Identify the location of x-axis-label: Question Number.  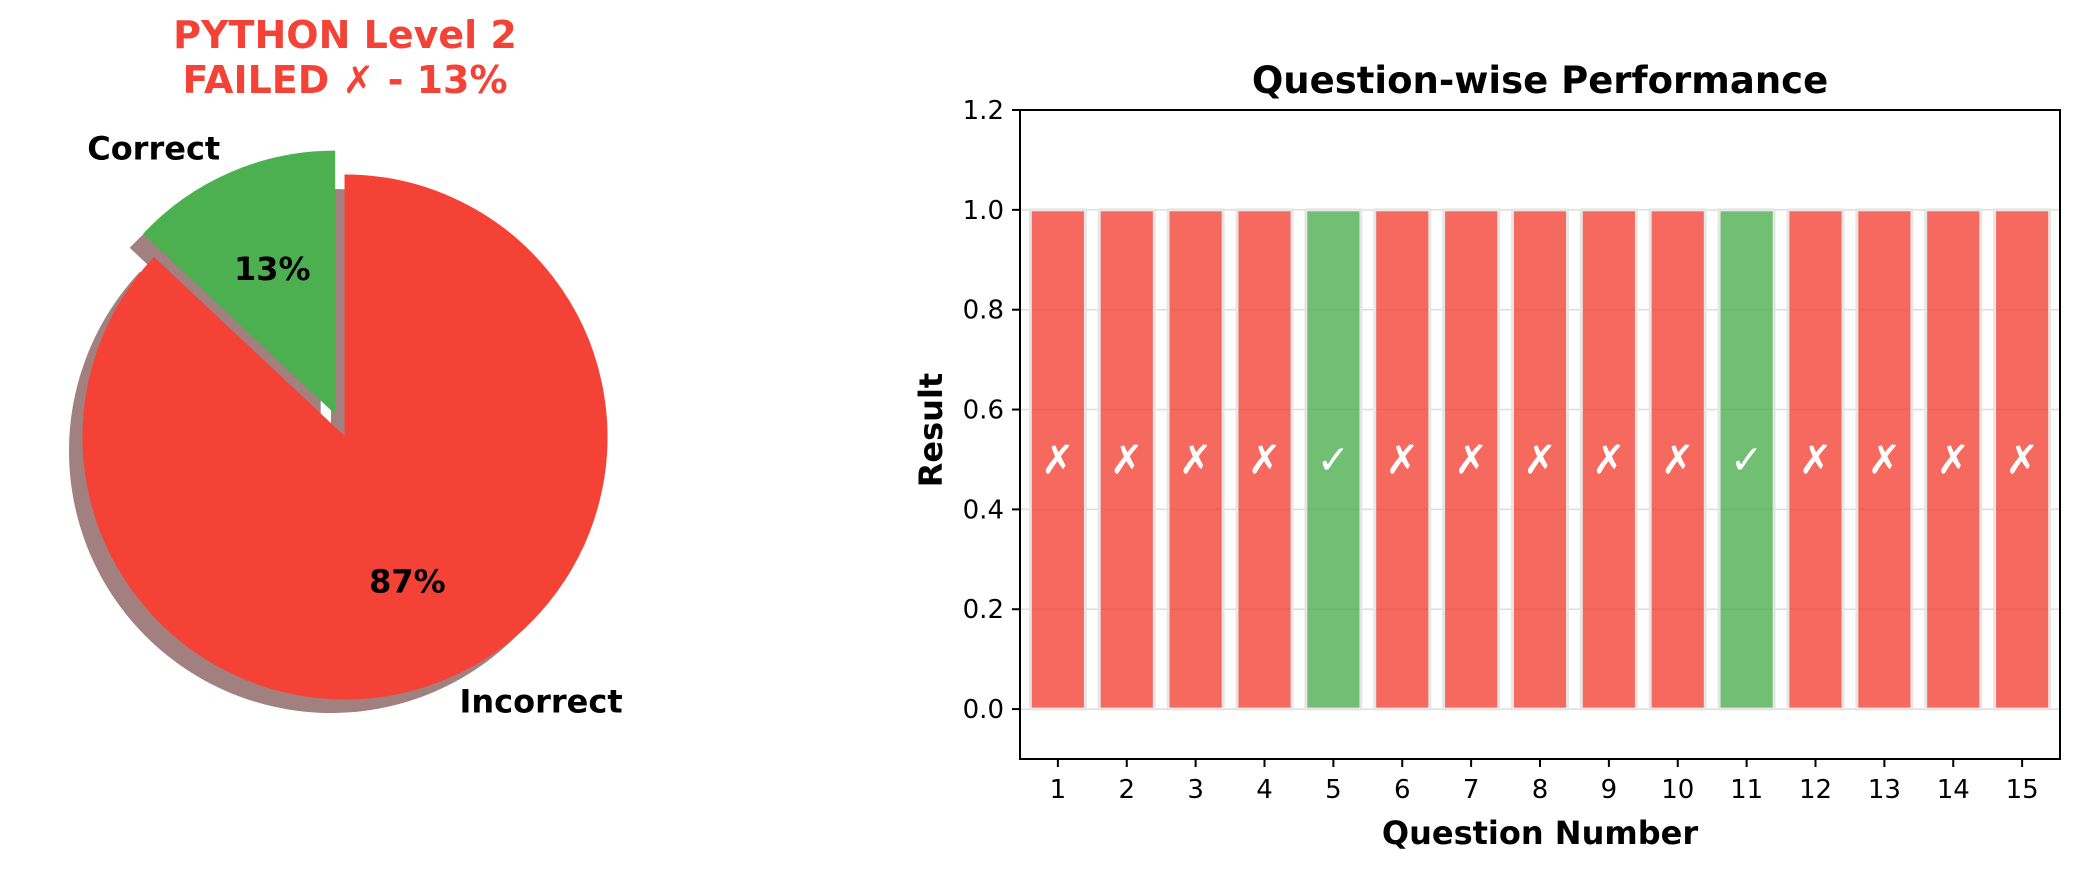
(1540, 833).